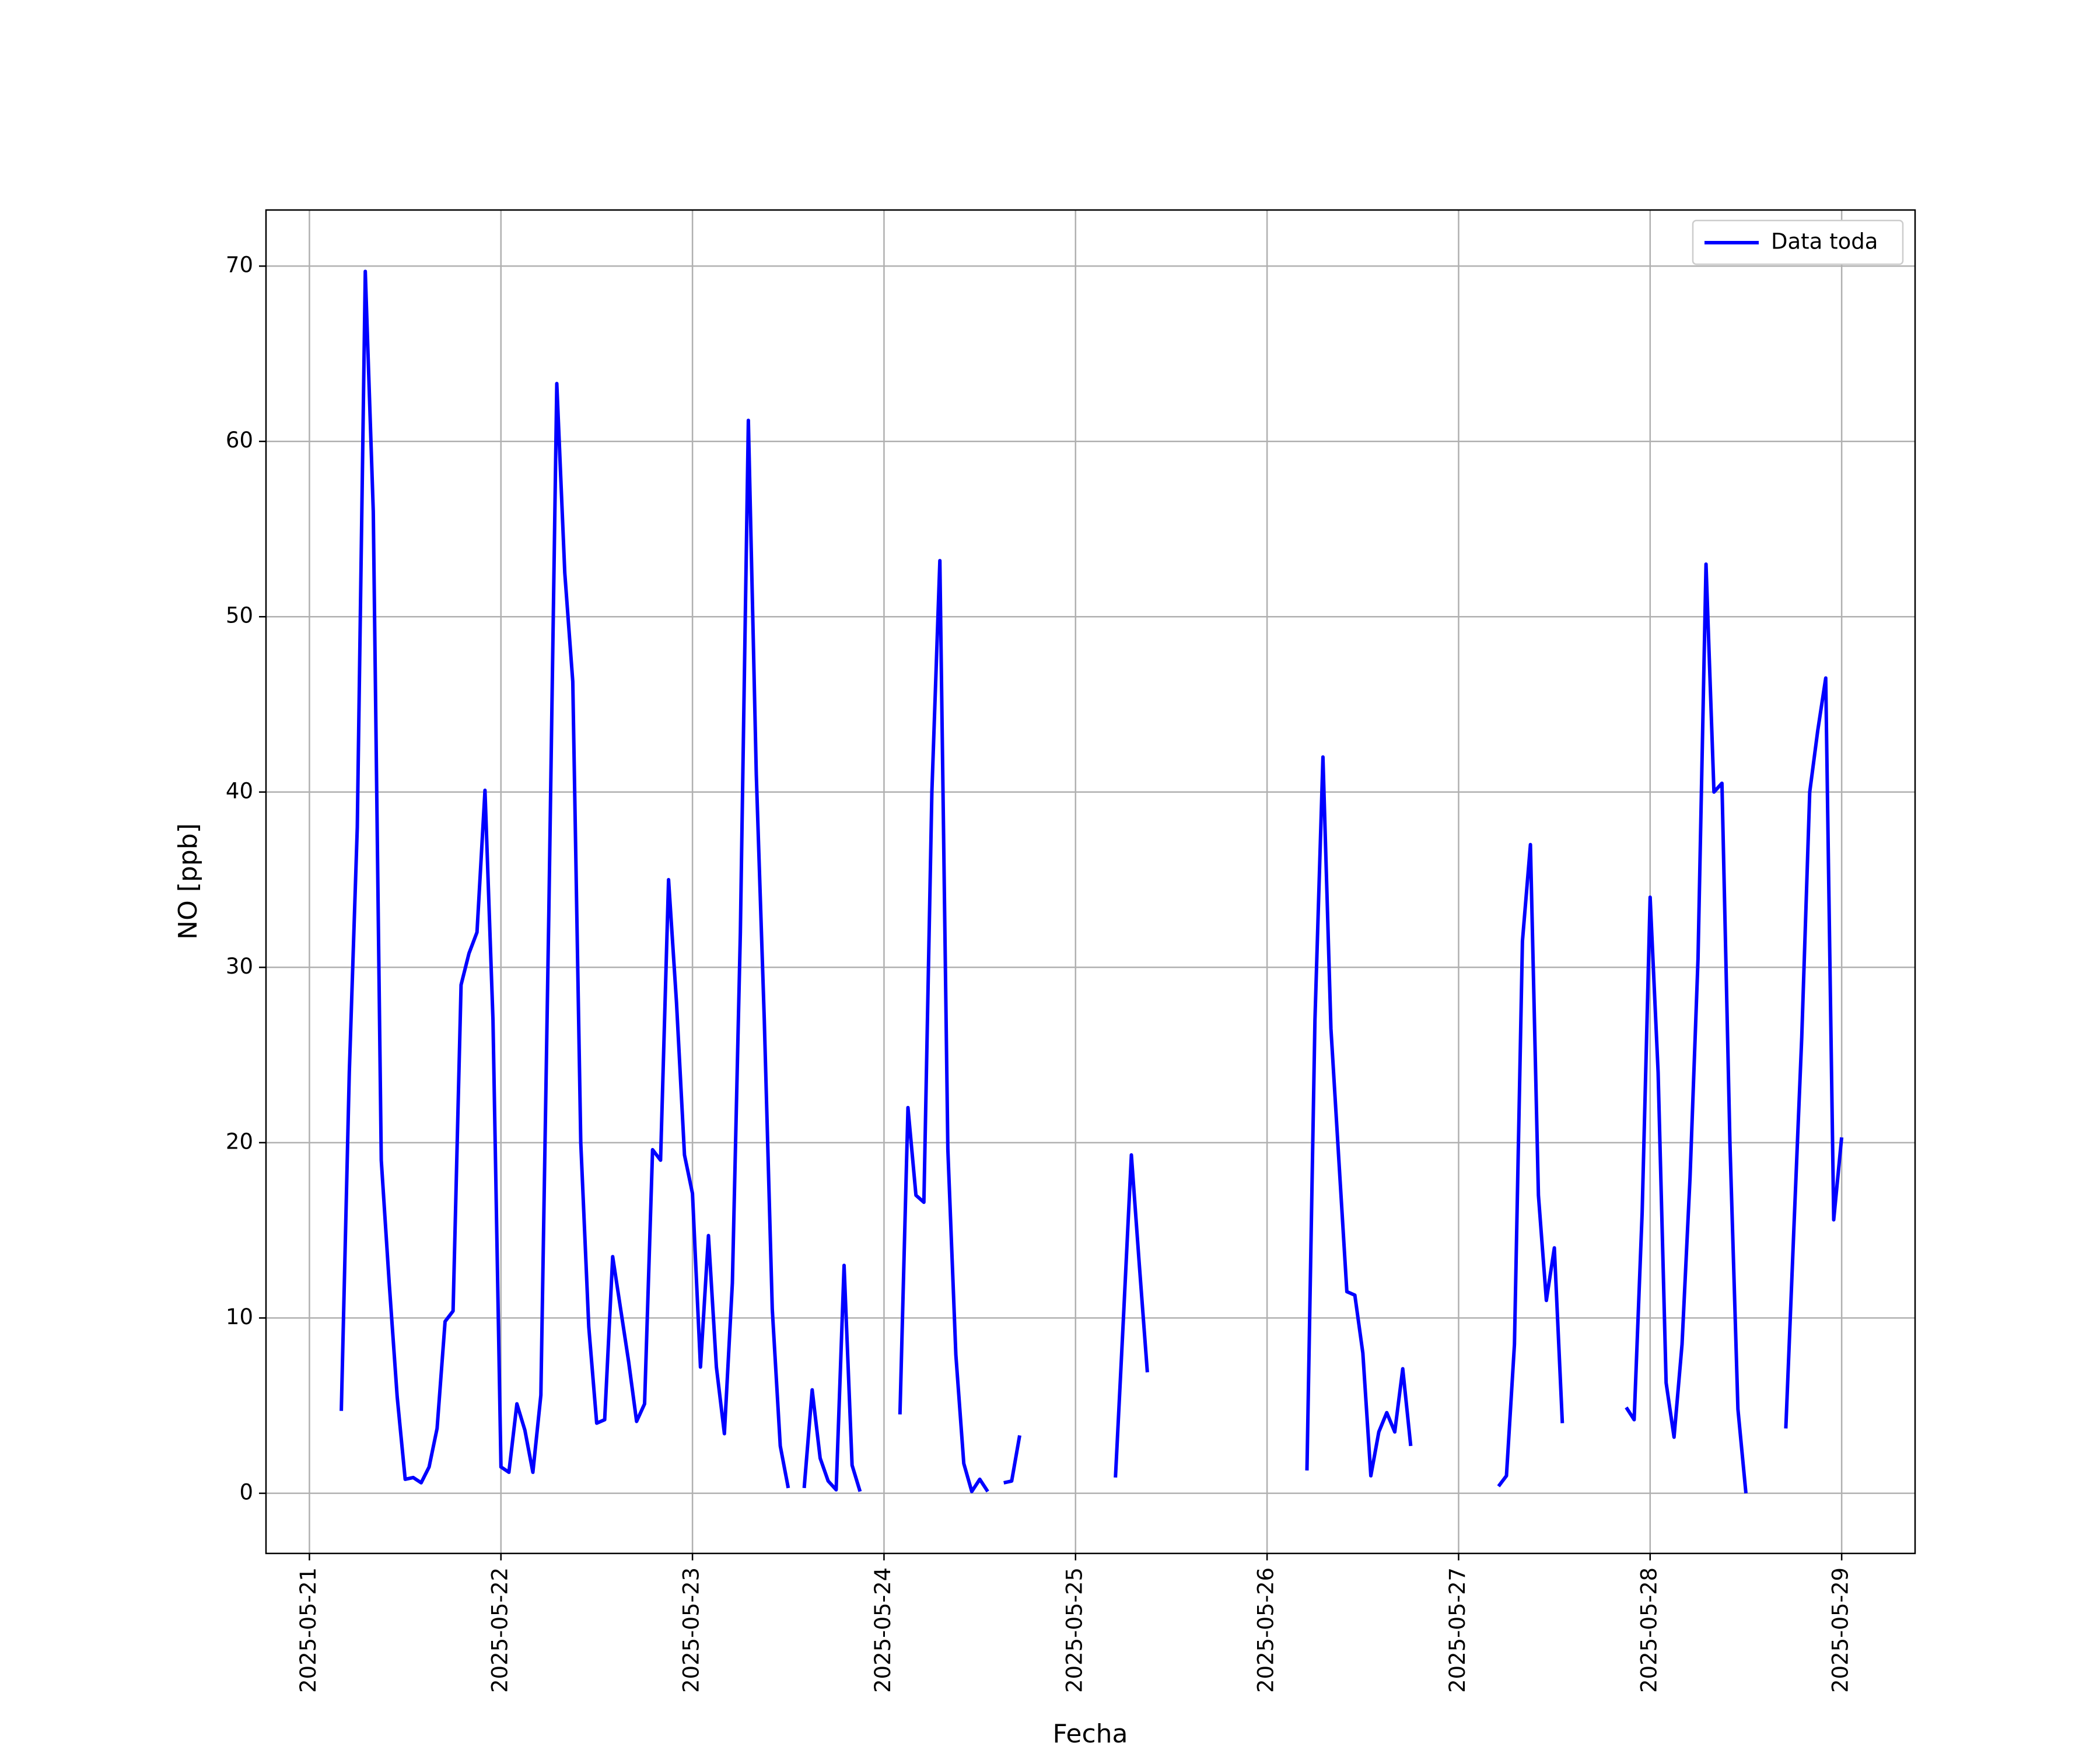 The width and height of the screenshot is (2100, 1750). What do you see at coordinates (239, 966) in the screenshot?
I see `y-tick-label: 30` at bounding box center [239, 966].